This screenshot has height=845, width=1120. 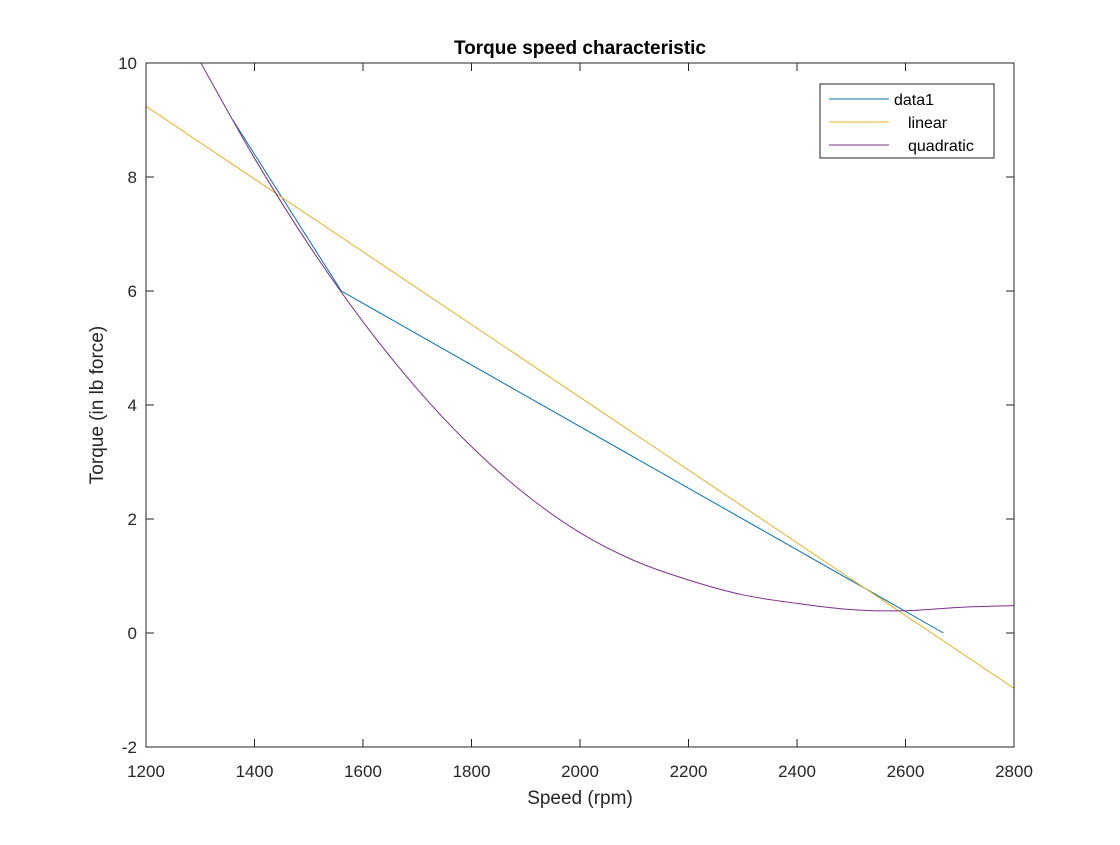 I want to click on x-tick-label: 2200, so click(x=689, y=771).